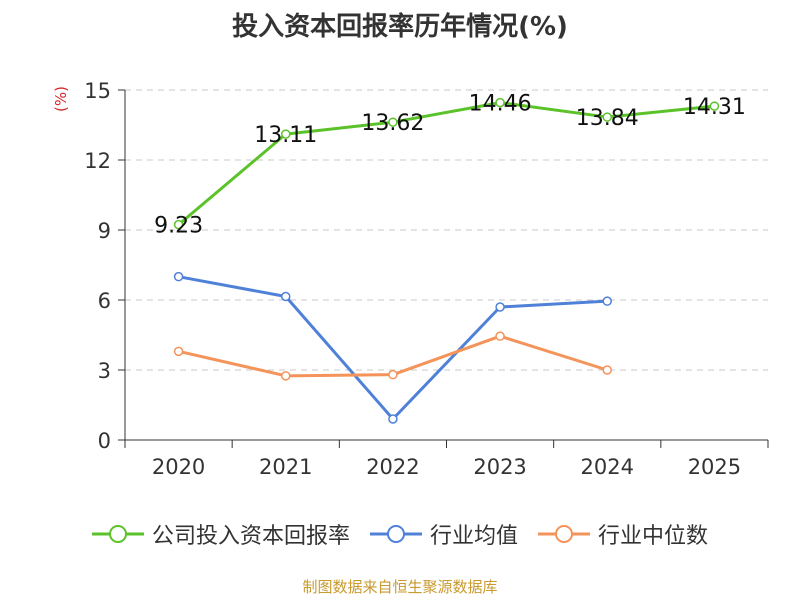 The image size is (800, 600). I want to click on y-tick-label: 0, so click(104, 441).